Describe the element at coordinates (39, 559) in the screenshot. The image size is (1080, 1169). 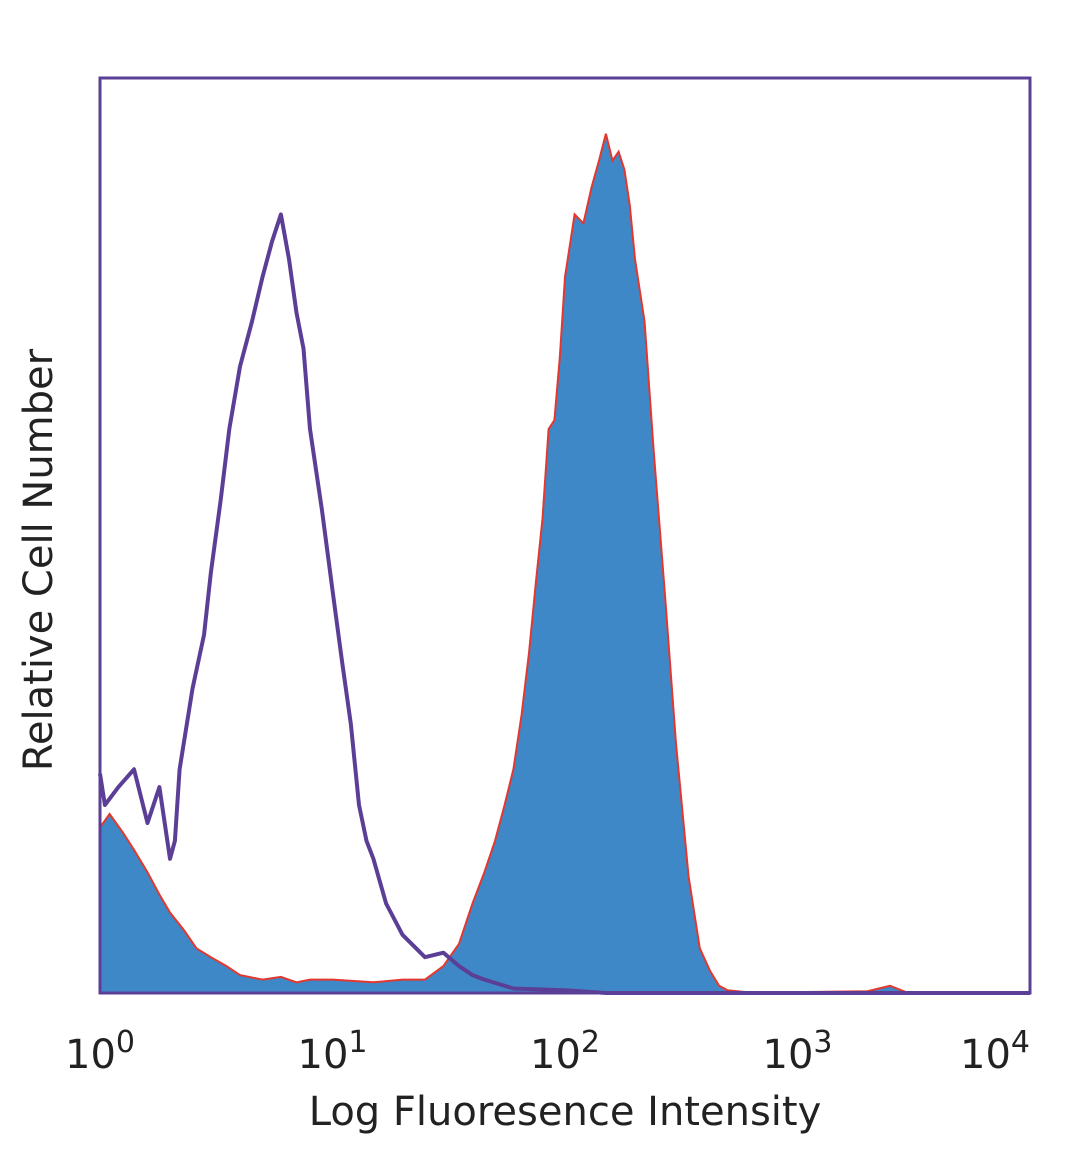
I see `y-axis-label: Relative Cell Number` at that location.